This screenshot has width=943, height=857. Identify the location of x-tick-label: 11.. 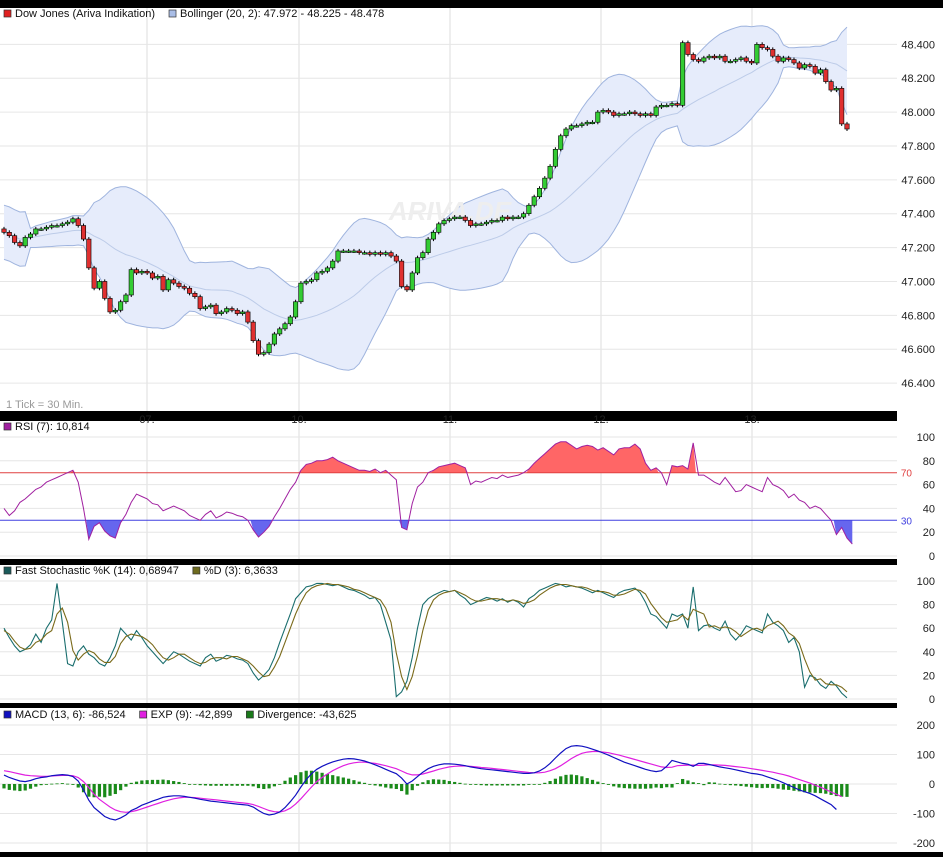
(450, 420).